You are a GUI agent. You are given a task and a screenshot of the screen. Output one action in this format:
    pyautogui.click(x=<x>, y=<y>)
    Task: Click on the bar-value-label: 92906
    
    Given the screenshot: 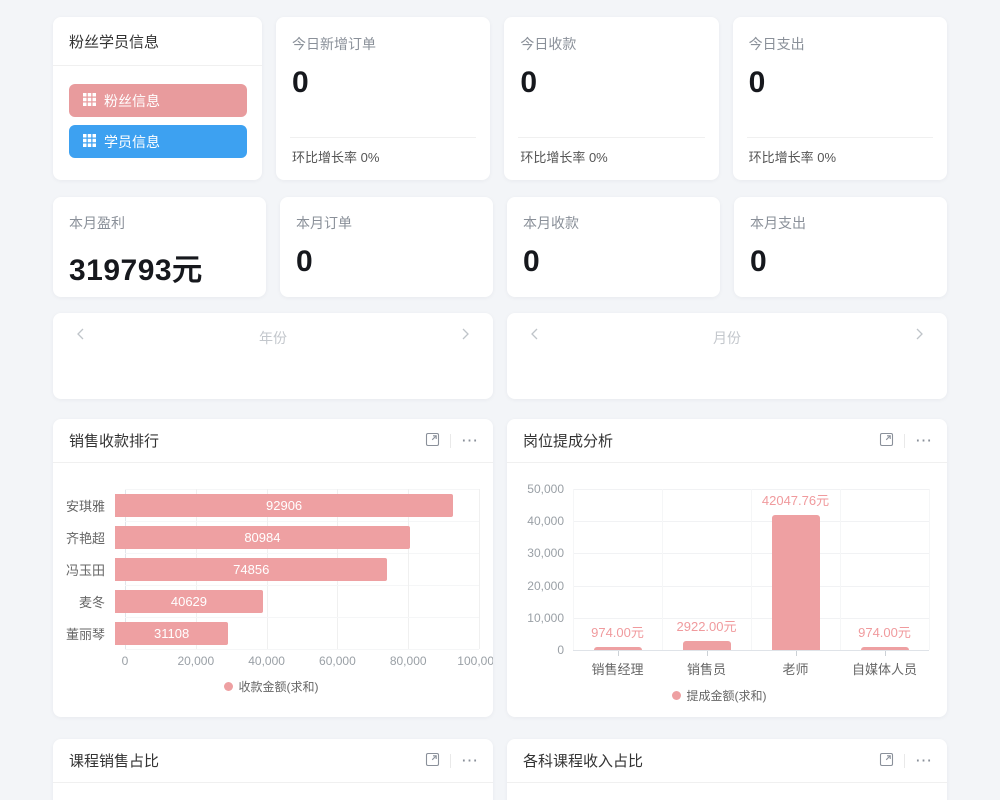 What is the action you would take?
    pyautogui.click(x=284, y=505)
    